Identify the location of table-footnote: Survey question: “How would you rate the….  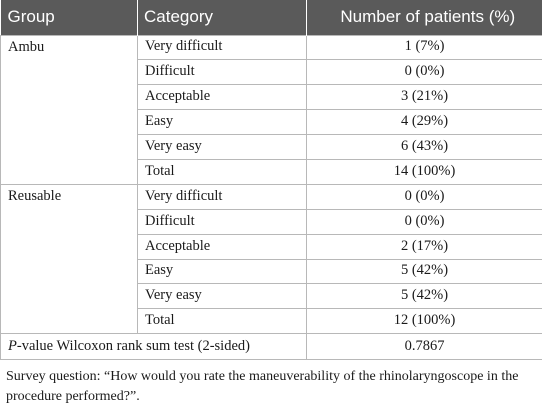
(262, 386).